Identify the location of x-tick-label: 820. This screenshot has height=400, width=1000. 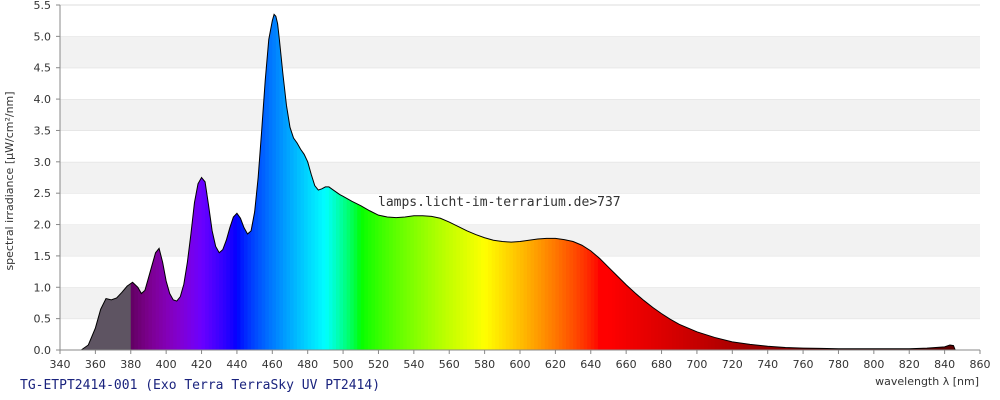
(909, 364).